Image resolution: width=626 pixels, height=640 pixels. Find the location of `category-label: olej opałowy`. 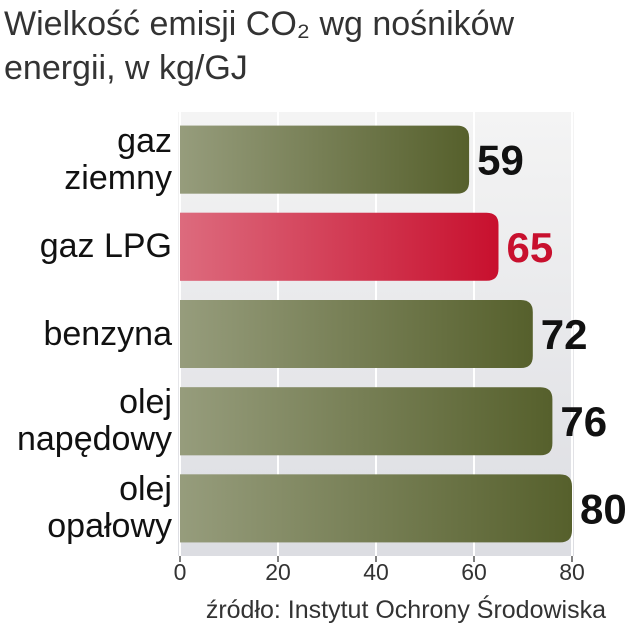

category-label: olej opałowy is located at coordinates (109, 508).